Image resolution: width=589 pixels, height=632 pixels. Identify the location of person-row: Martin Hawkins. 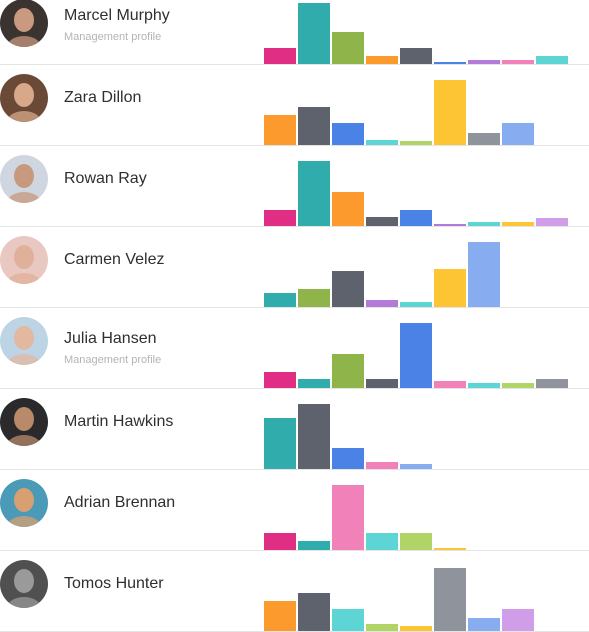
(294, 429).